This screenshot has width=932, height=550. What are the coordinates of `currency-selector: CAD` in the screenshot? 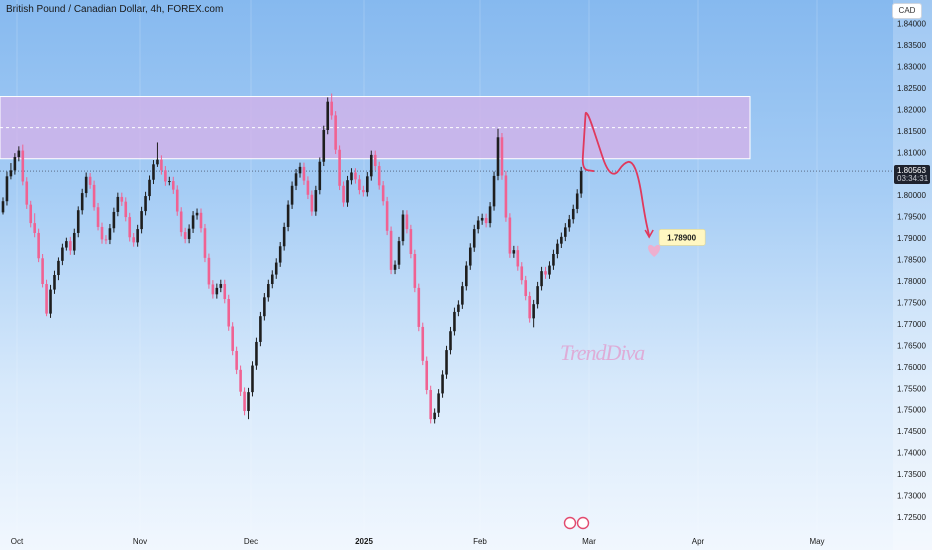 It's located at (907, 11).